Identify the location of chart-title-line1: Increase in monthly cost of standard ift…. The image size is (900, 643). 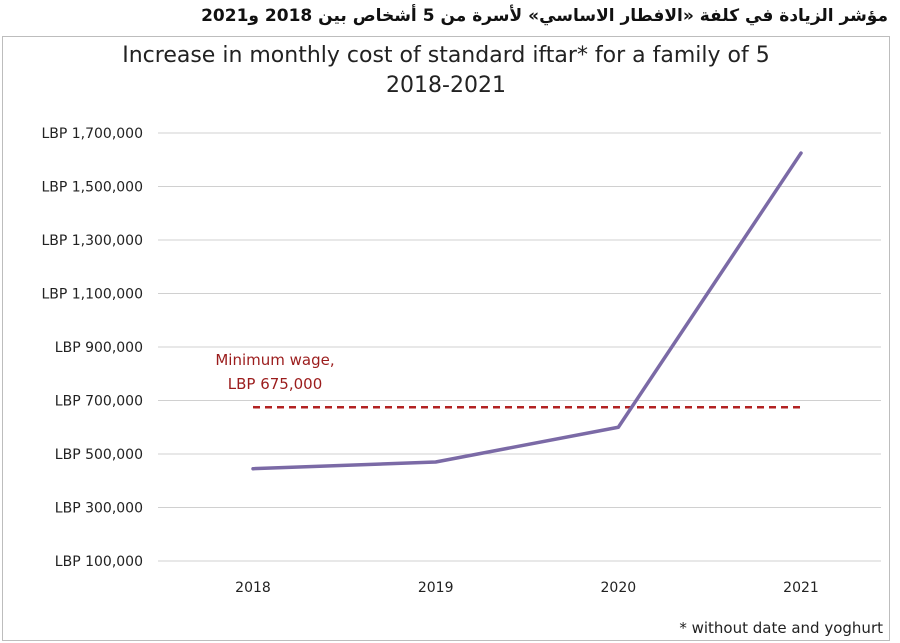
(446, 55).